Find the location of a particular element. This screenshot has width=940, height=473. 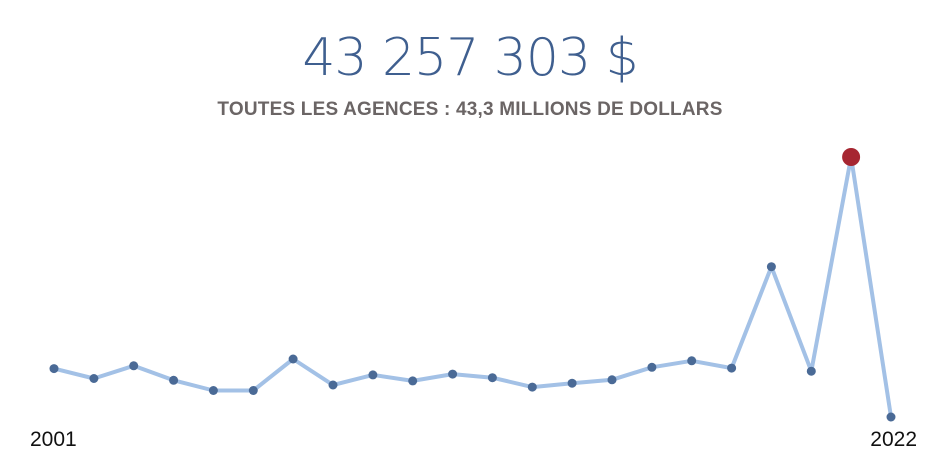

x-label-first: 2001 is located at coordinates (53, 439).